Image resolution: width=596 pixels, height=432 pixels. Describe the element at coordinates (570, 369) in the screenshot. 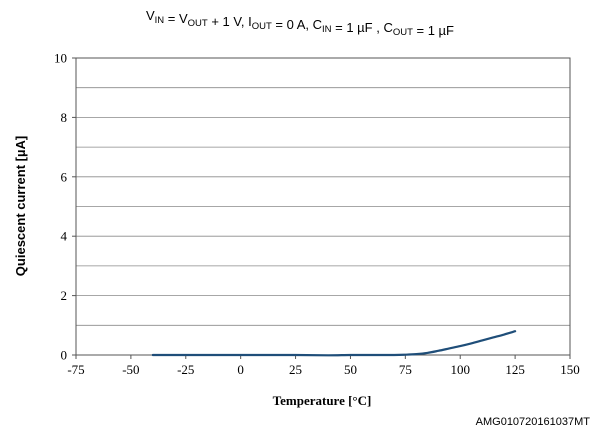

I see `x-tick-label: 150` at that location.